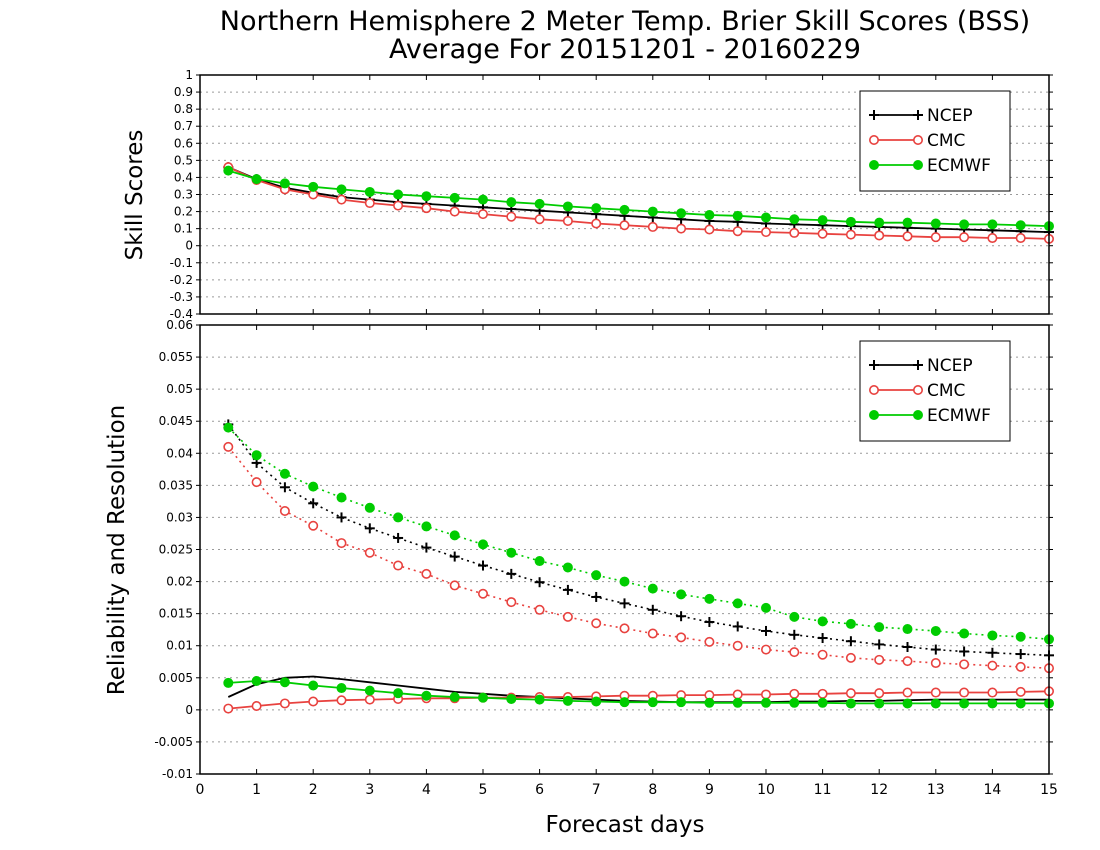 This screenshot has height=850, width=1100. I want to click on bottom-legend-item-ncep: NCEP, so click(921, 366).